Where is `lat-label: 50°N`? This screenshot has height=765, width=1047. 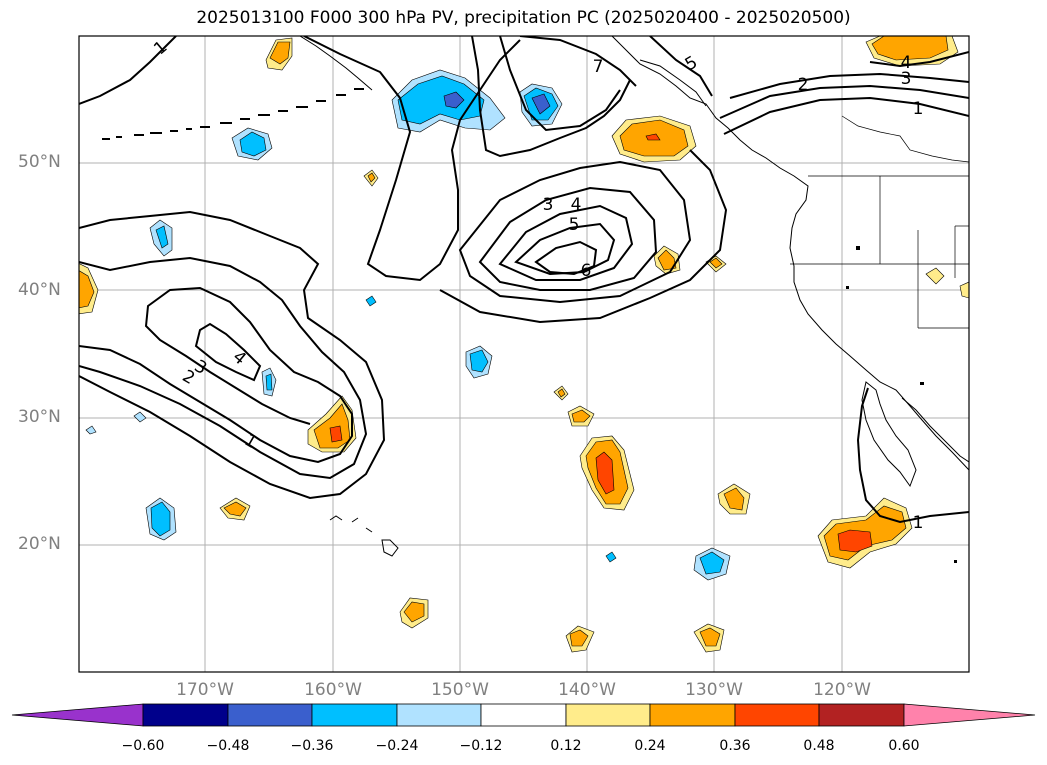
lat-label: 50°N is located at coordinates (39, 162).